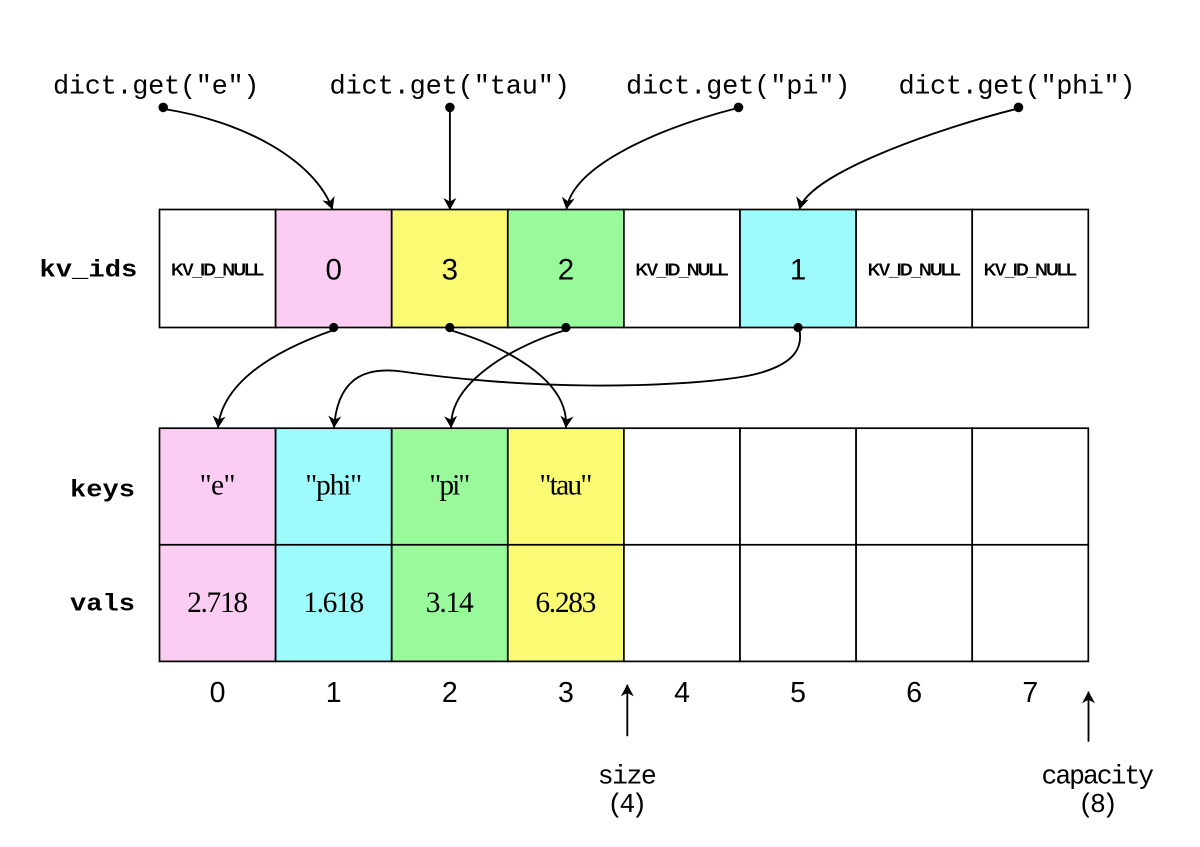 The height and width of the screenshot is (847, 1200). What do you see at coordinates (449, 486) in the screenshot?
I see `svg-text: "pi"` at bounding box center [449, 486].